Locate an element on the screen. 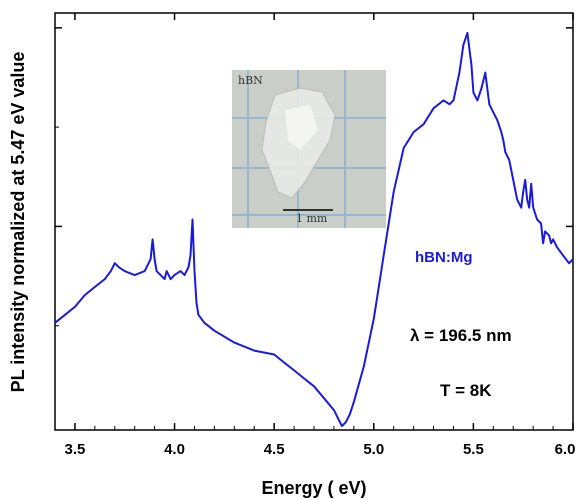  series-label-hbn-mg: hBN:Mg is located at coordinates (443, 257).